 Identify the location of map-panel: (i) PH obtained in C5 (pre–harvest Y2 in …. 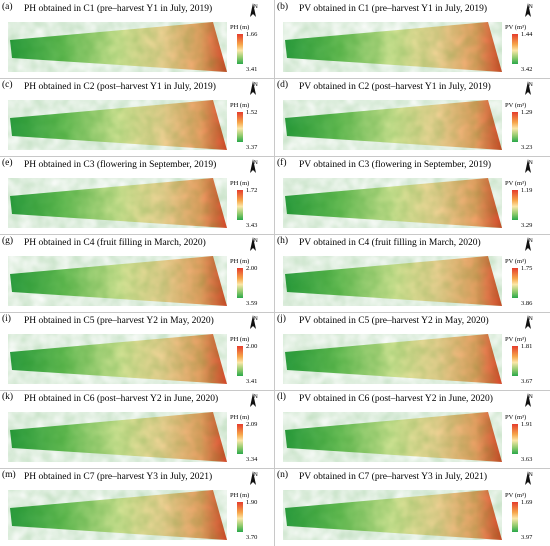
(136, 350).